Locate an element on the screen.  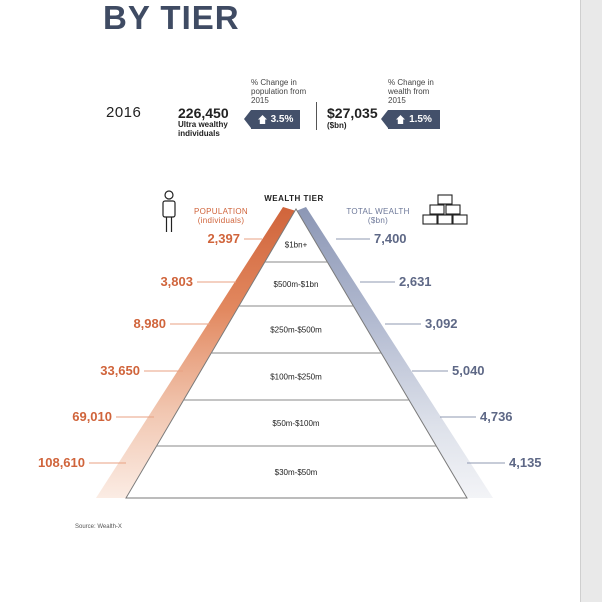
page-title: BY TIER is located at coordinates (171, 18).